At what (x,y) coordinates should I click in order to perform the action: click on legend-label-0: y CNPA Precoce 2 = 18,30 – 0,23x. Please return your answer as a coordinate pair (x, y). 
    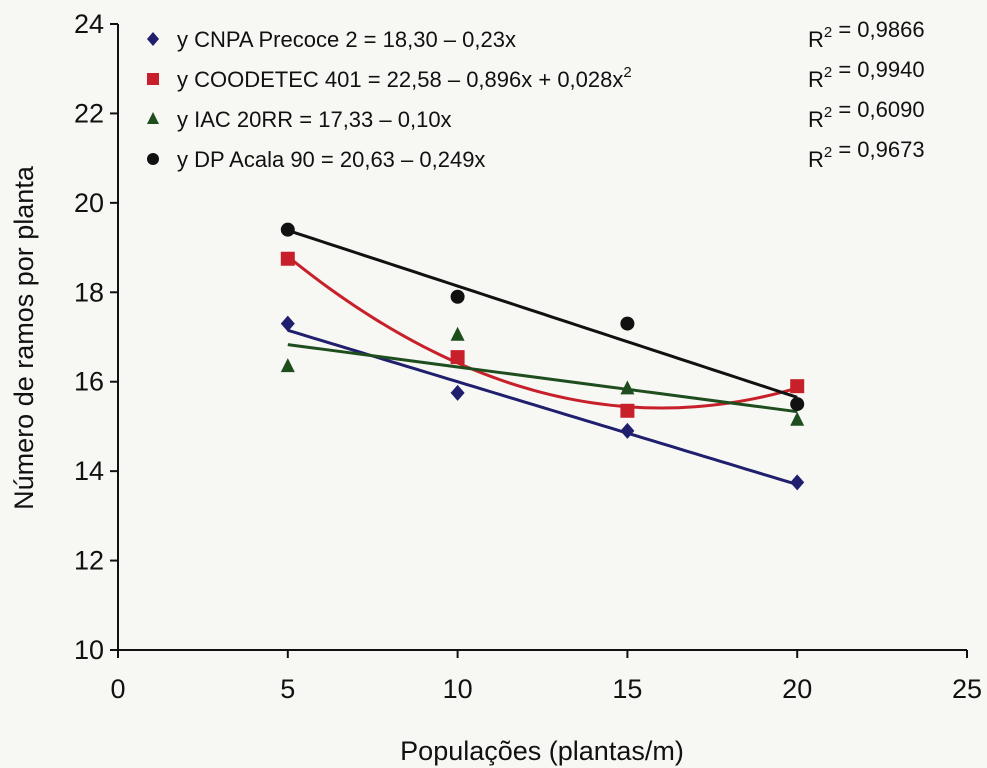
    Looking at the image, I should click on (346, 39).